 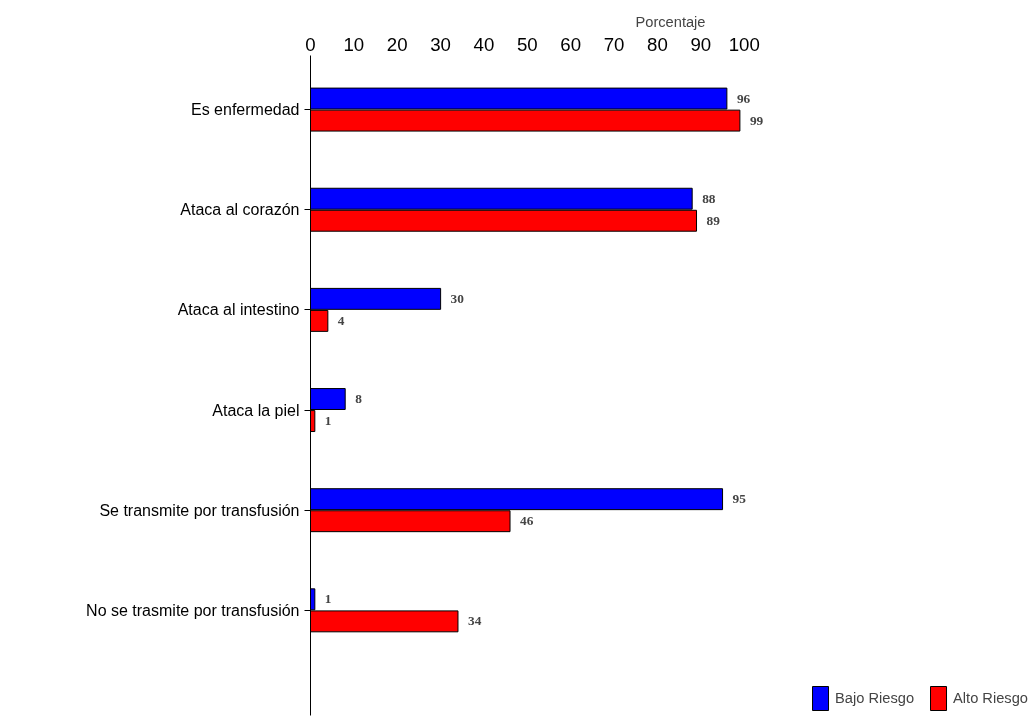 What do you see at coordinates (193, 610) in the screenshot?
I see `y-tick-label: No se trasmite por transfusión` at bounding box center [193, 610].